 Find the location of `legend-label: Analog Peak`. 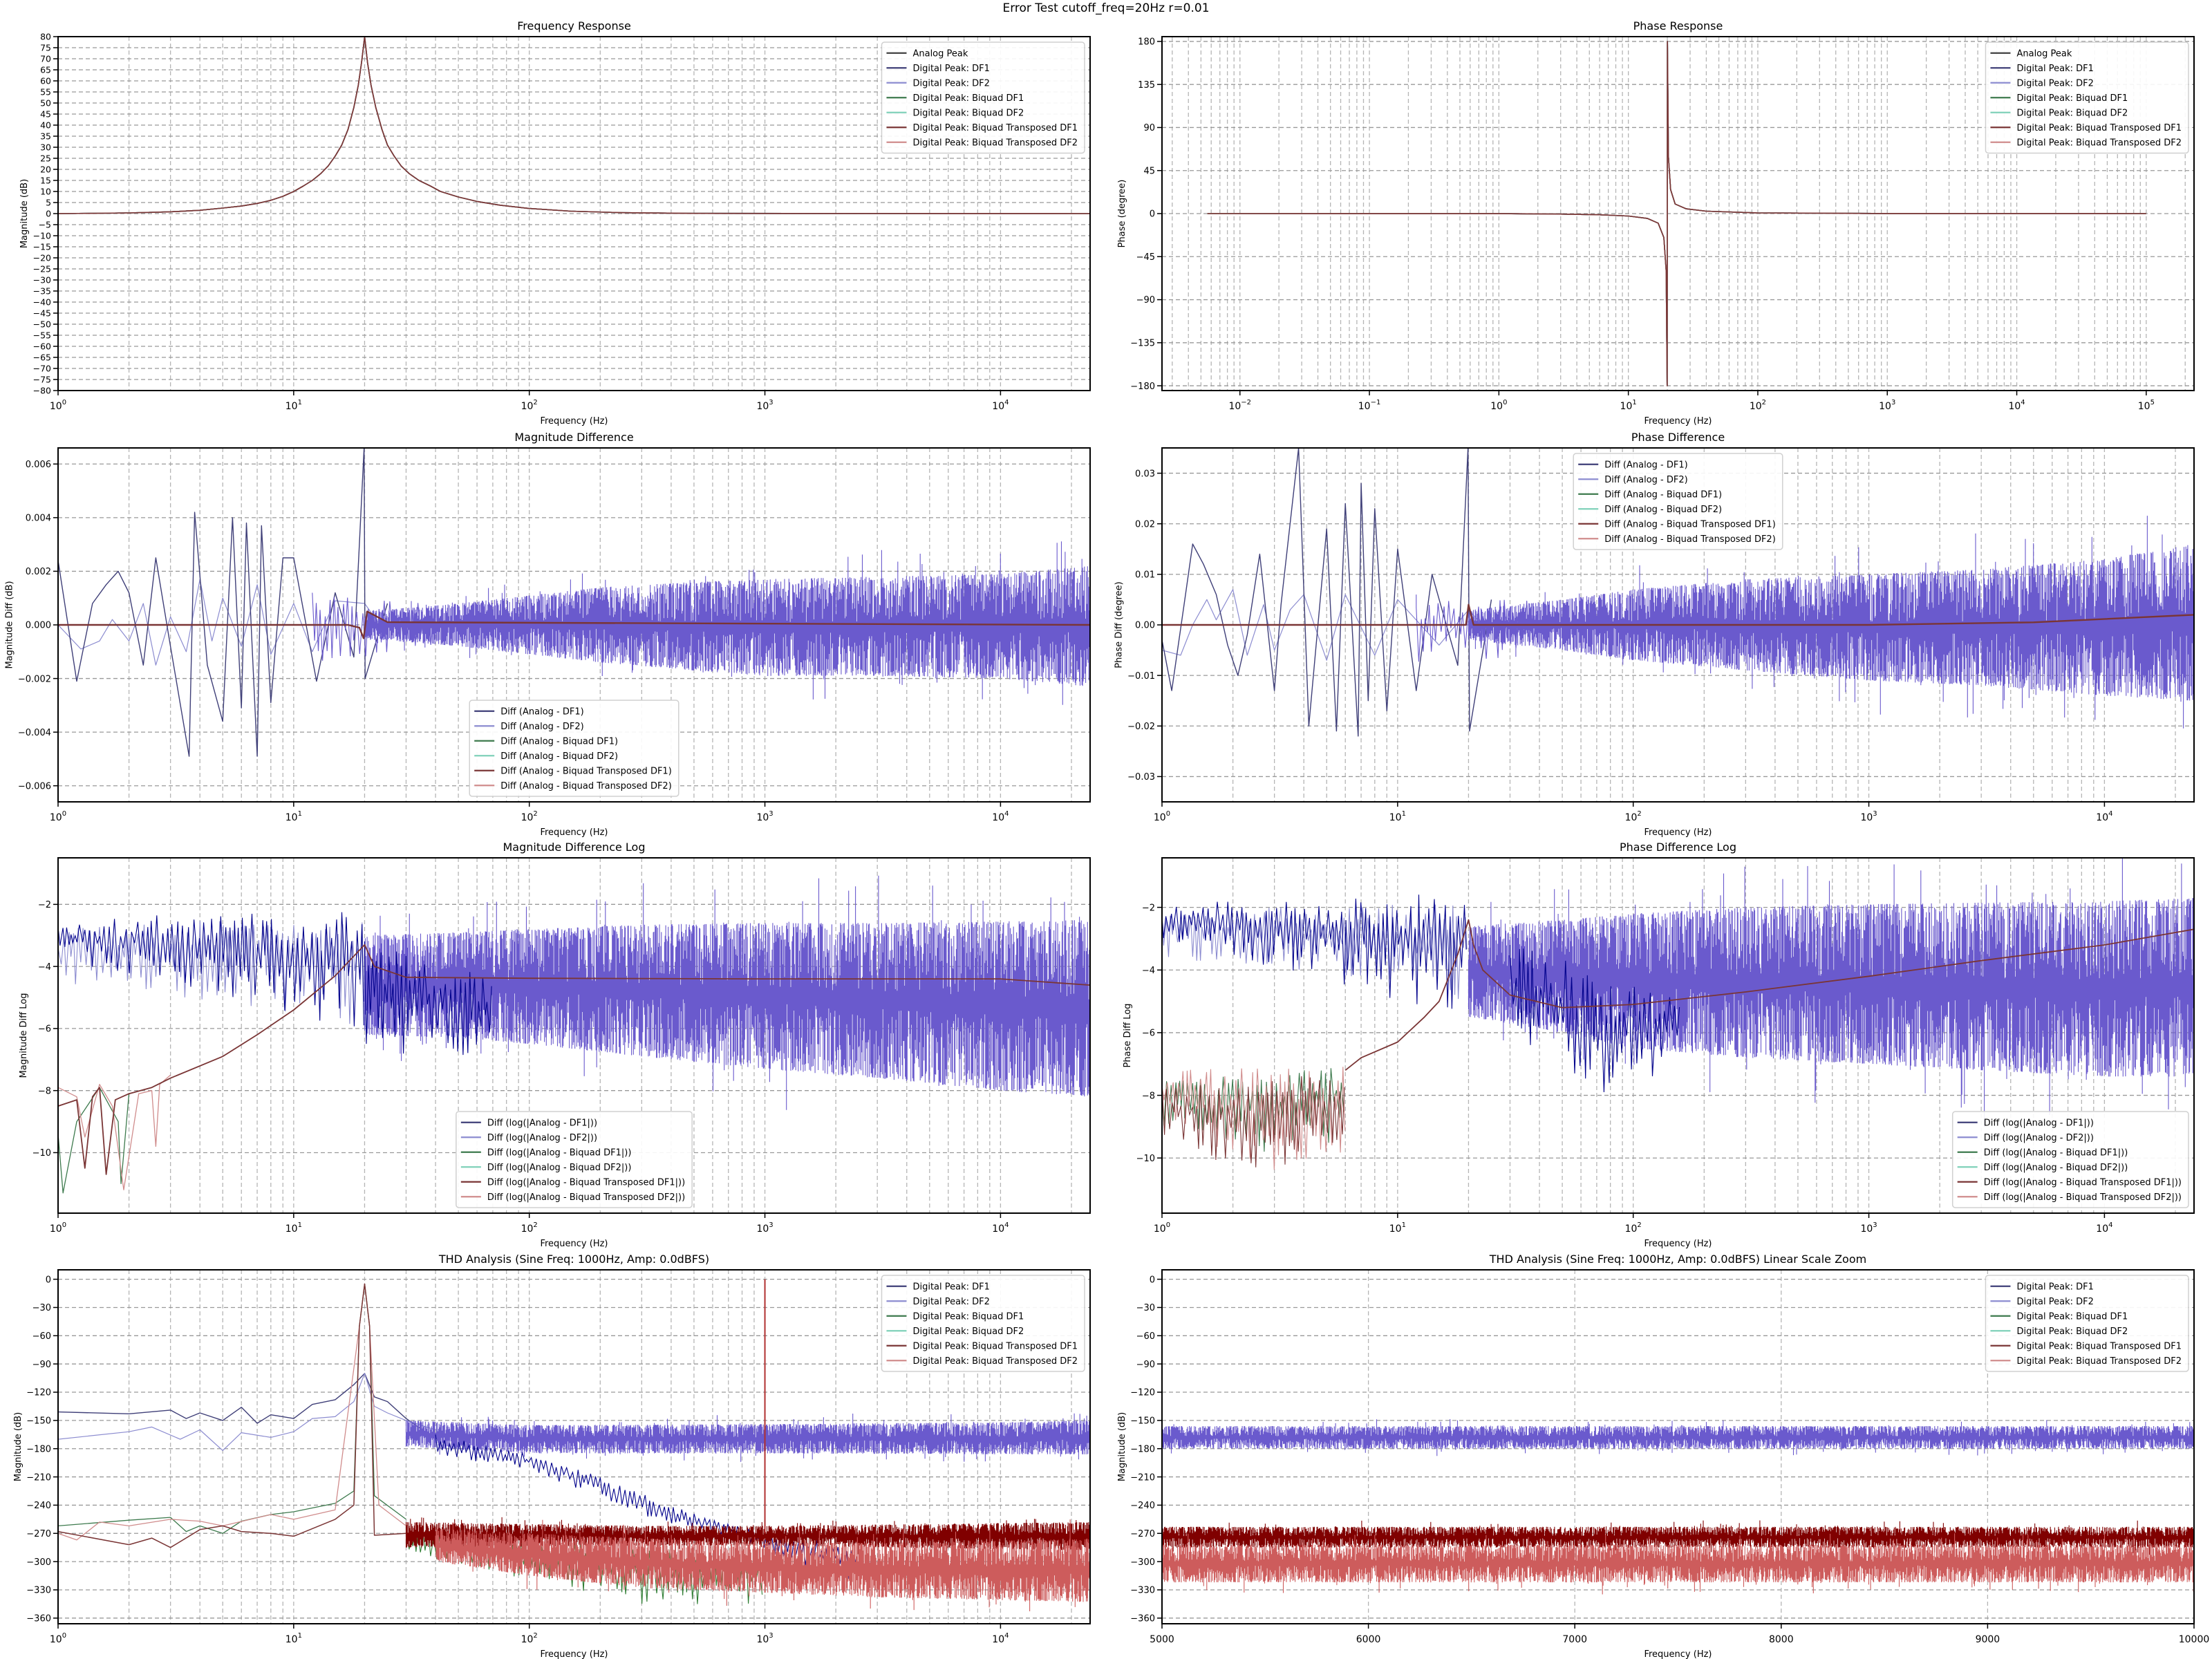

legend-label: Analog Peak is located at coordinates (2044, 54).